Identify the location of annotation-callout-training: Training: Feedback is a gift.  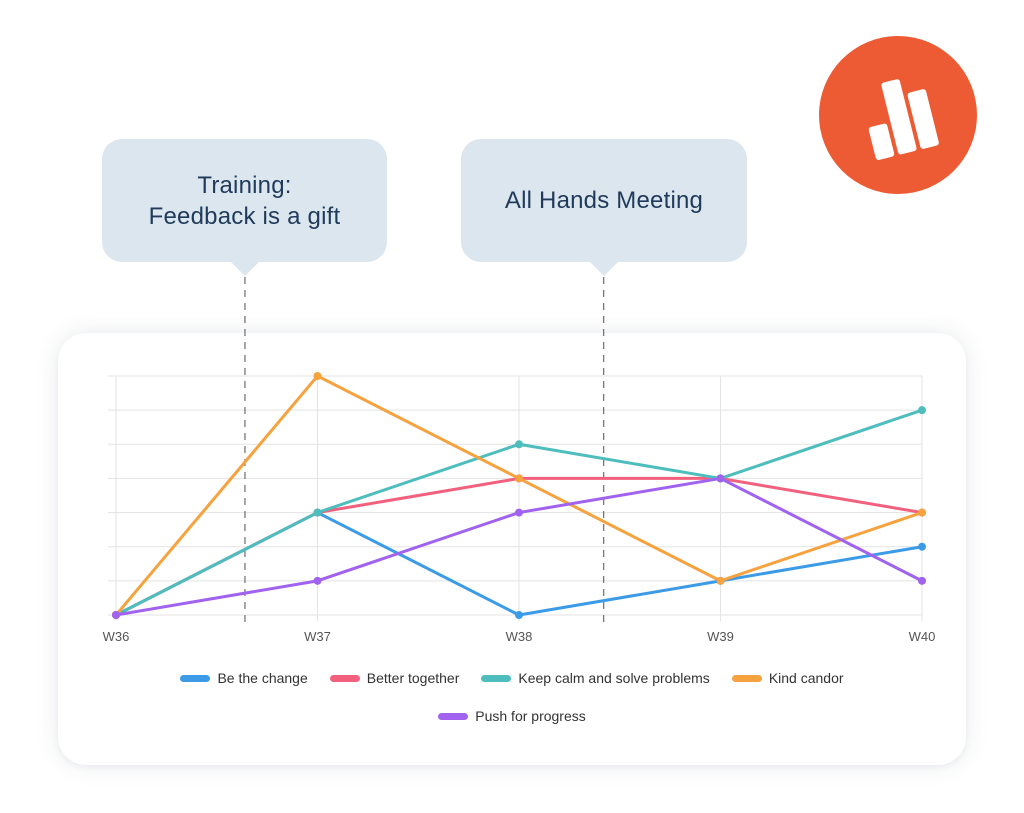
(244, 207).